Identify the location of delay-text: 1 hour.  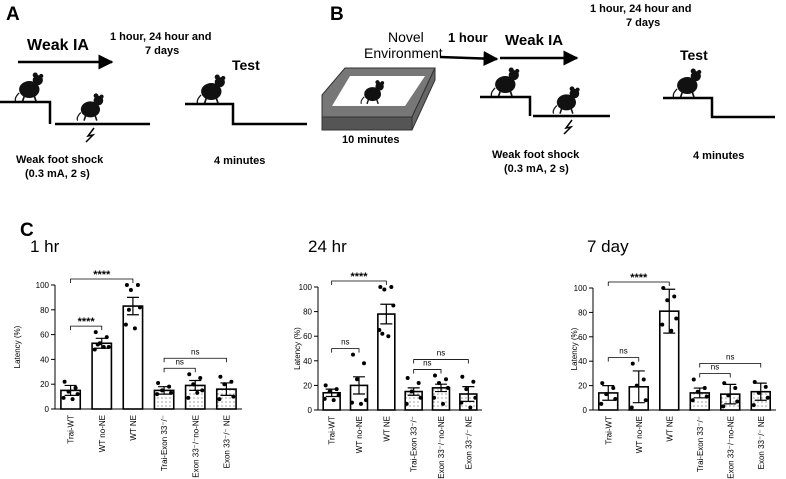
(468, 37).